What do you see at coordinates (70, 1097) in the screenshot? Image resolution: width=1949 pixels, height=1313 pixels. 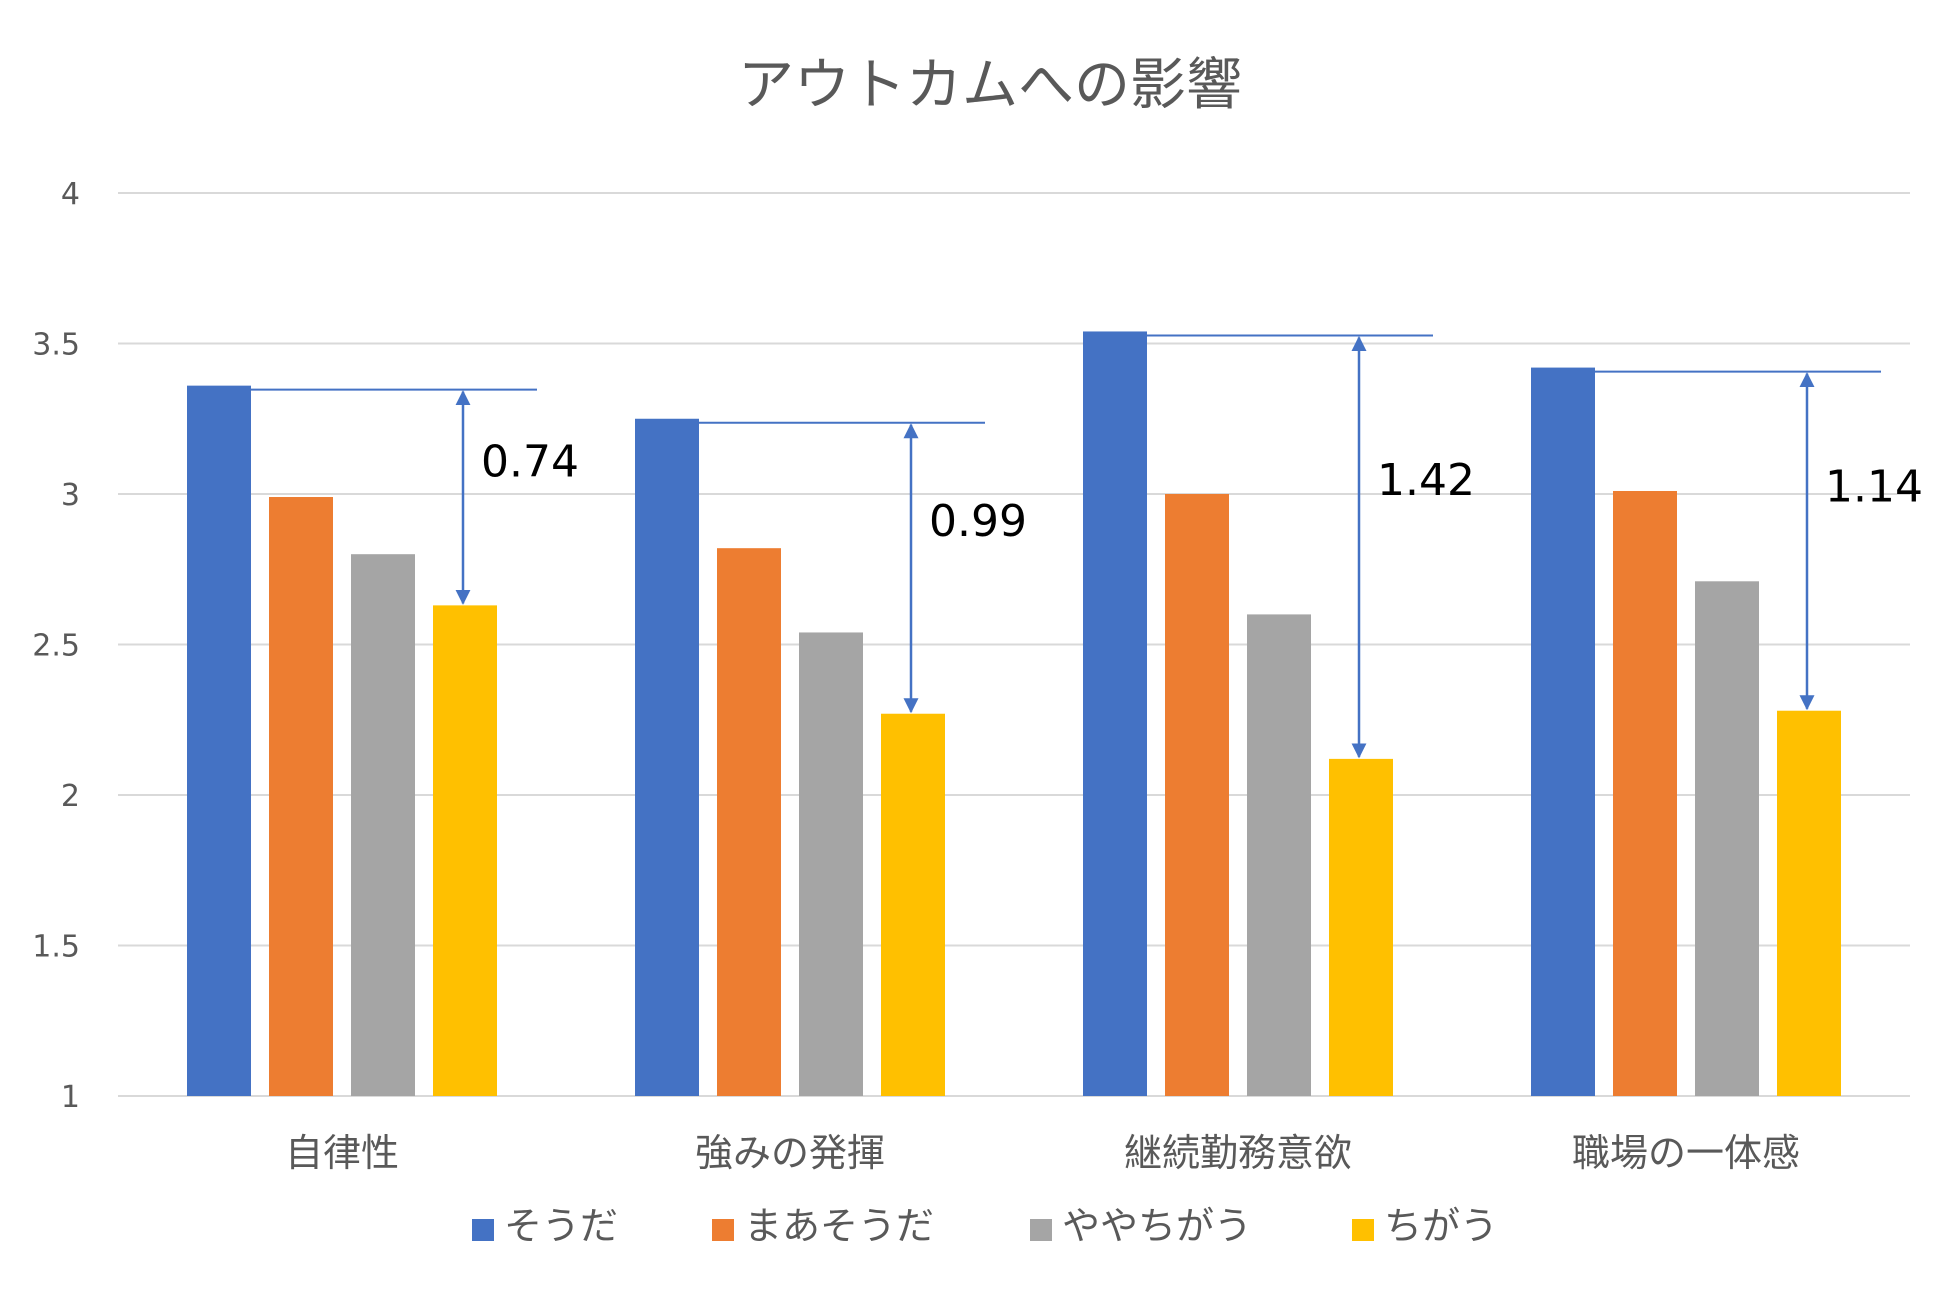 I see `y-tick-label: 1` at bounding box center [70, 1097].